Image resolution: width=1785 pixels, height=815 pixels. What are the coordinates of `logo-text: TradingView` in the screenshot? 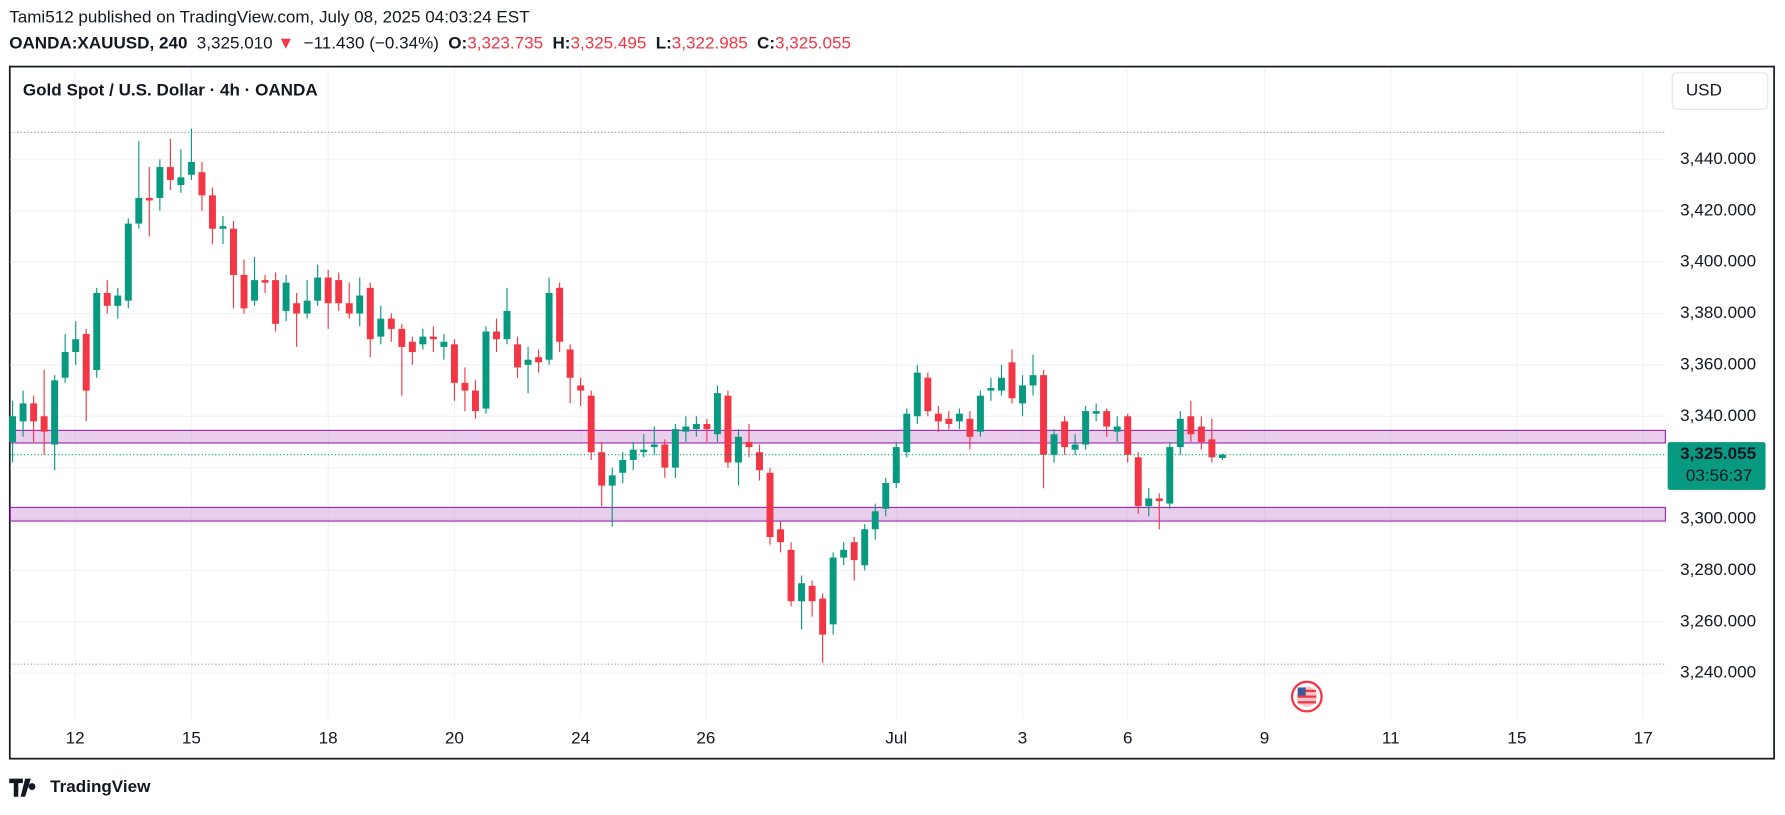 It's located at (100, 786).